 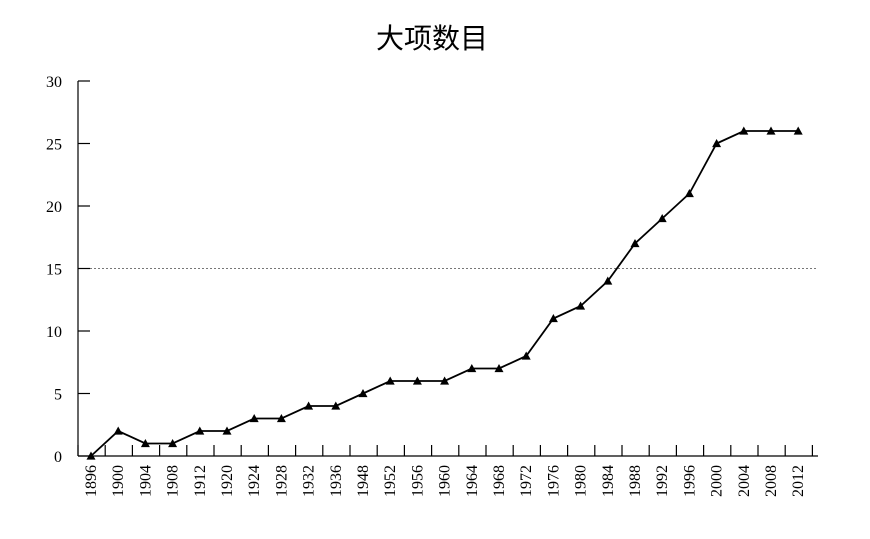 What do you see at coordinates (417, 481) in the screenshot?
I see `x-tick-label: 1956` at bounding box center [417, 481].